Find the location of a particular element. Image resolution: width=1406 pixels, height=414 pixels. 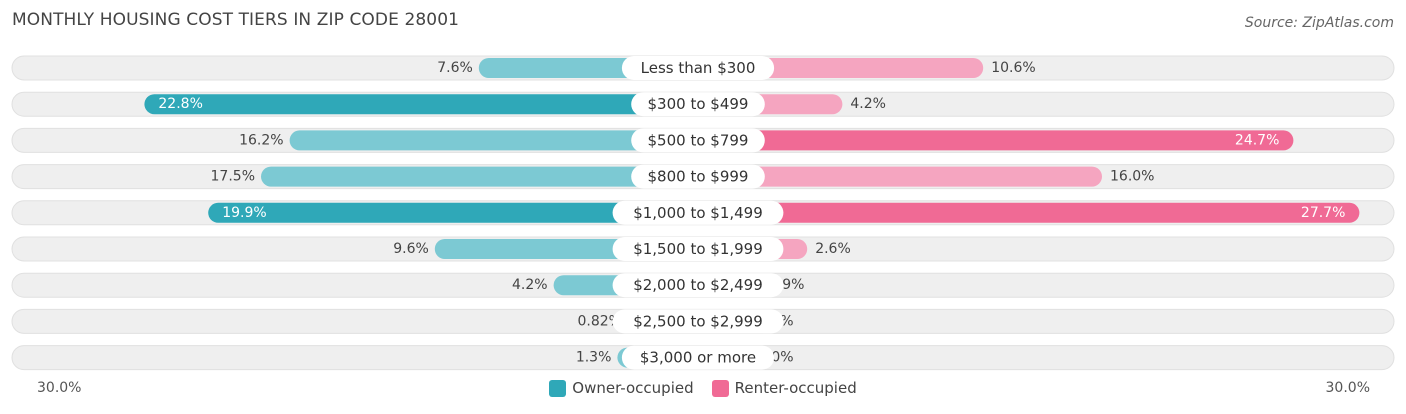

legend-item-owner: Owner-occupied is located at coordinates (621, 388).